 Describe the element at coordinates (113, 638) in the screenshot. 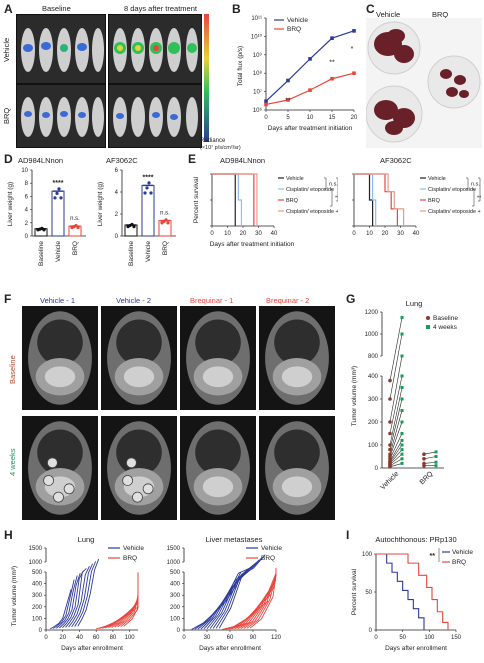

I see `x-tick-label: 80` at that location.